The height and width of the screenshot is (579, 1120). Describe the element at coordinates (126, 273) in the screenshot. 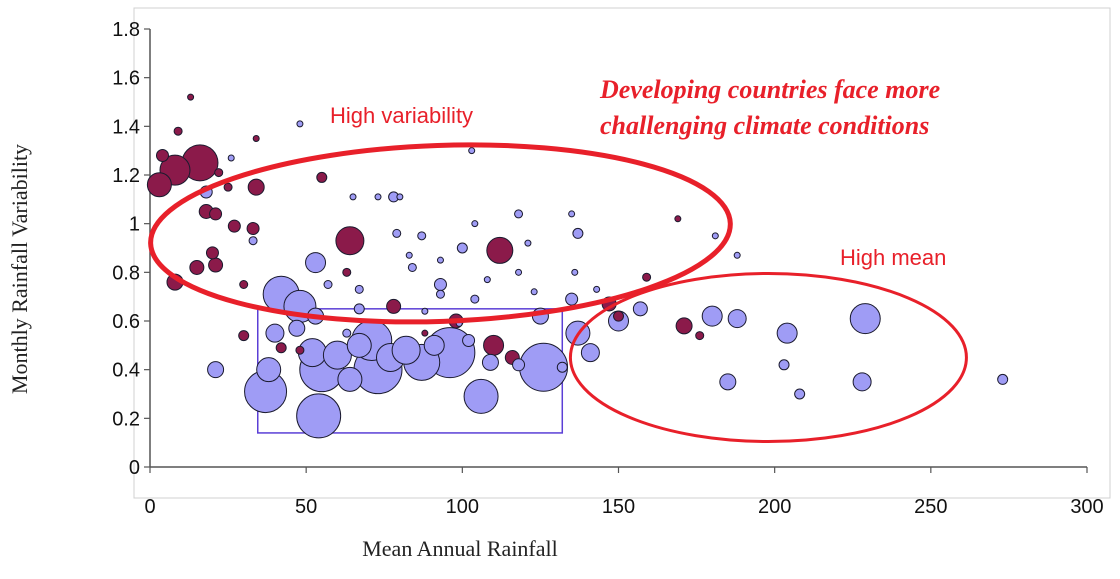

I see `y-tick-label: 0.8` at that location.